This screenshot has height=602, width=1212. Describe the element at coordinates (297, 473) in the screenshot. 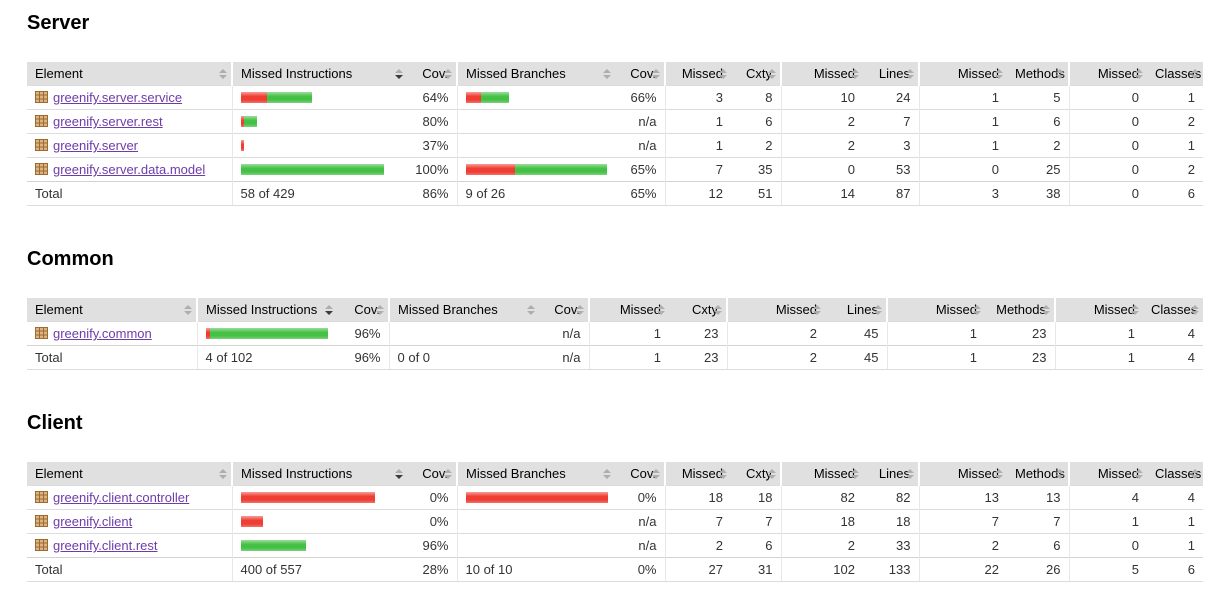

I see `column-header-label: Missed Instructions` at that location.